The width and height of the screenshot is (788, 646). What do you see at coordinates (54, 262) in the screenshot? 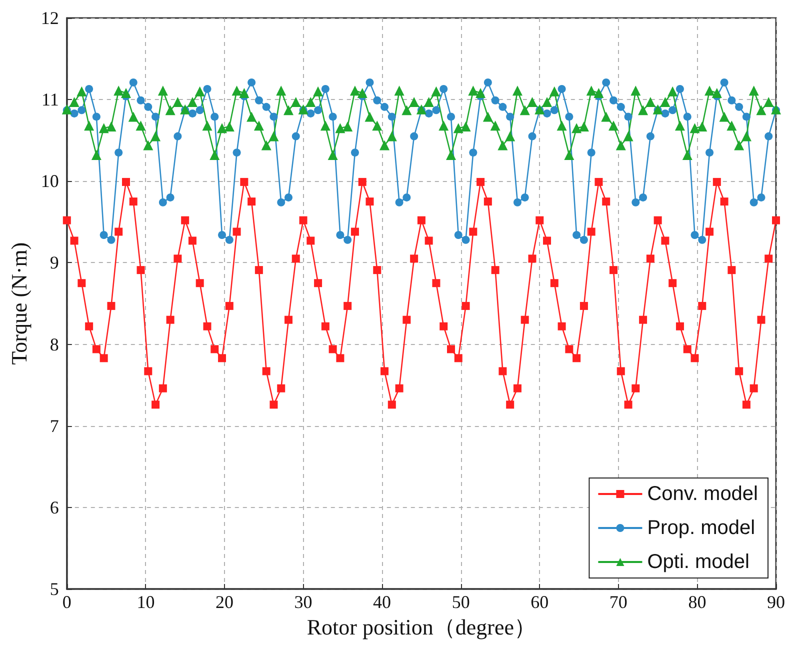
I see `y-tick-label: 9` at bounding box center [54, 262].